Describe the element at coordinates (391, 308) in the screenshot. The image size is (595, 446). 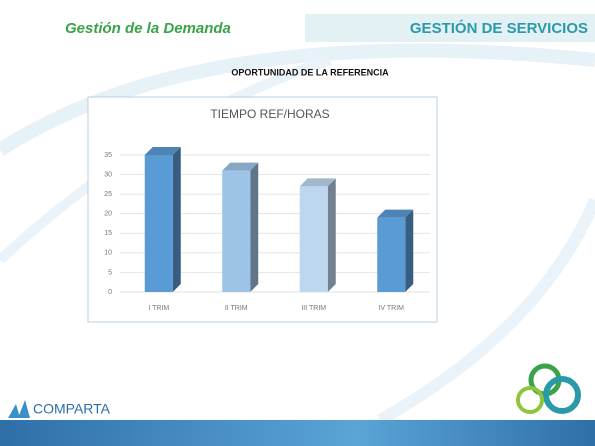
I see `x-tick-label: IV TRIM` at that location.